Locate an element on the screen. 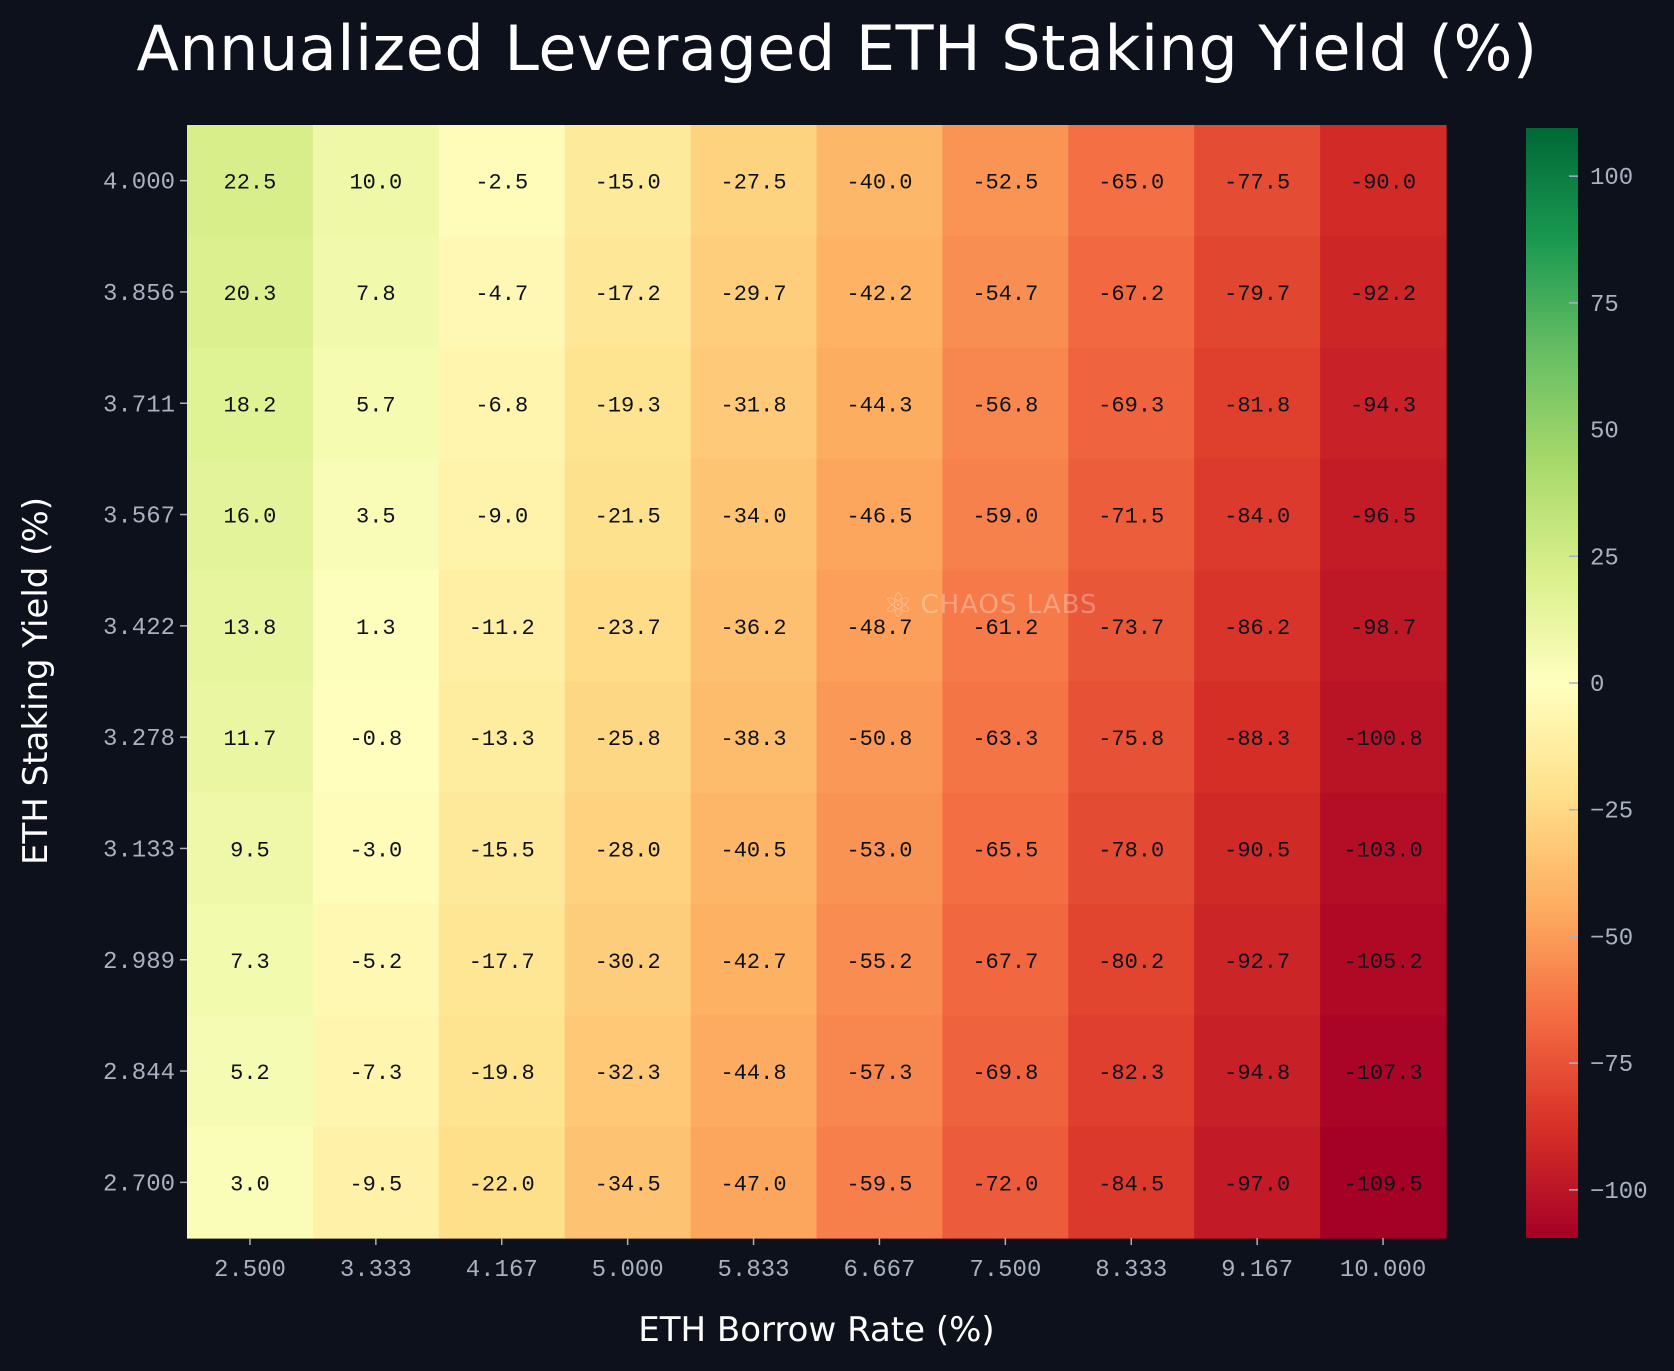  cell-value-label: -75.8 is located at coordinates (1131, 739).